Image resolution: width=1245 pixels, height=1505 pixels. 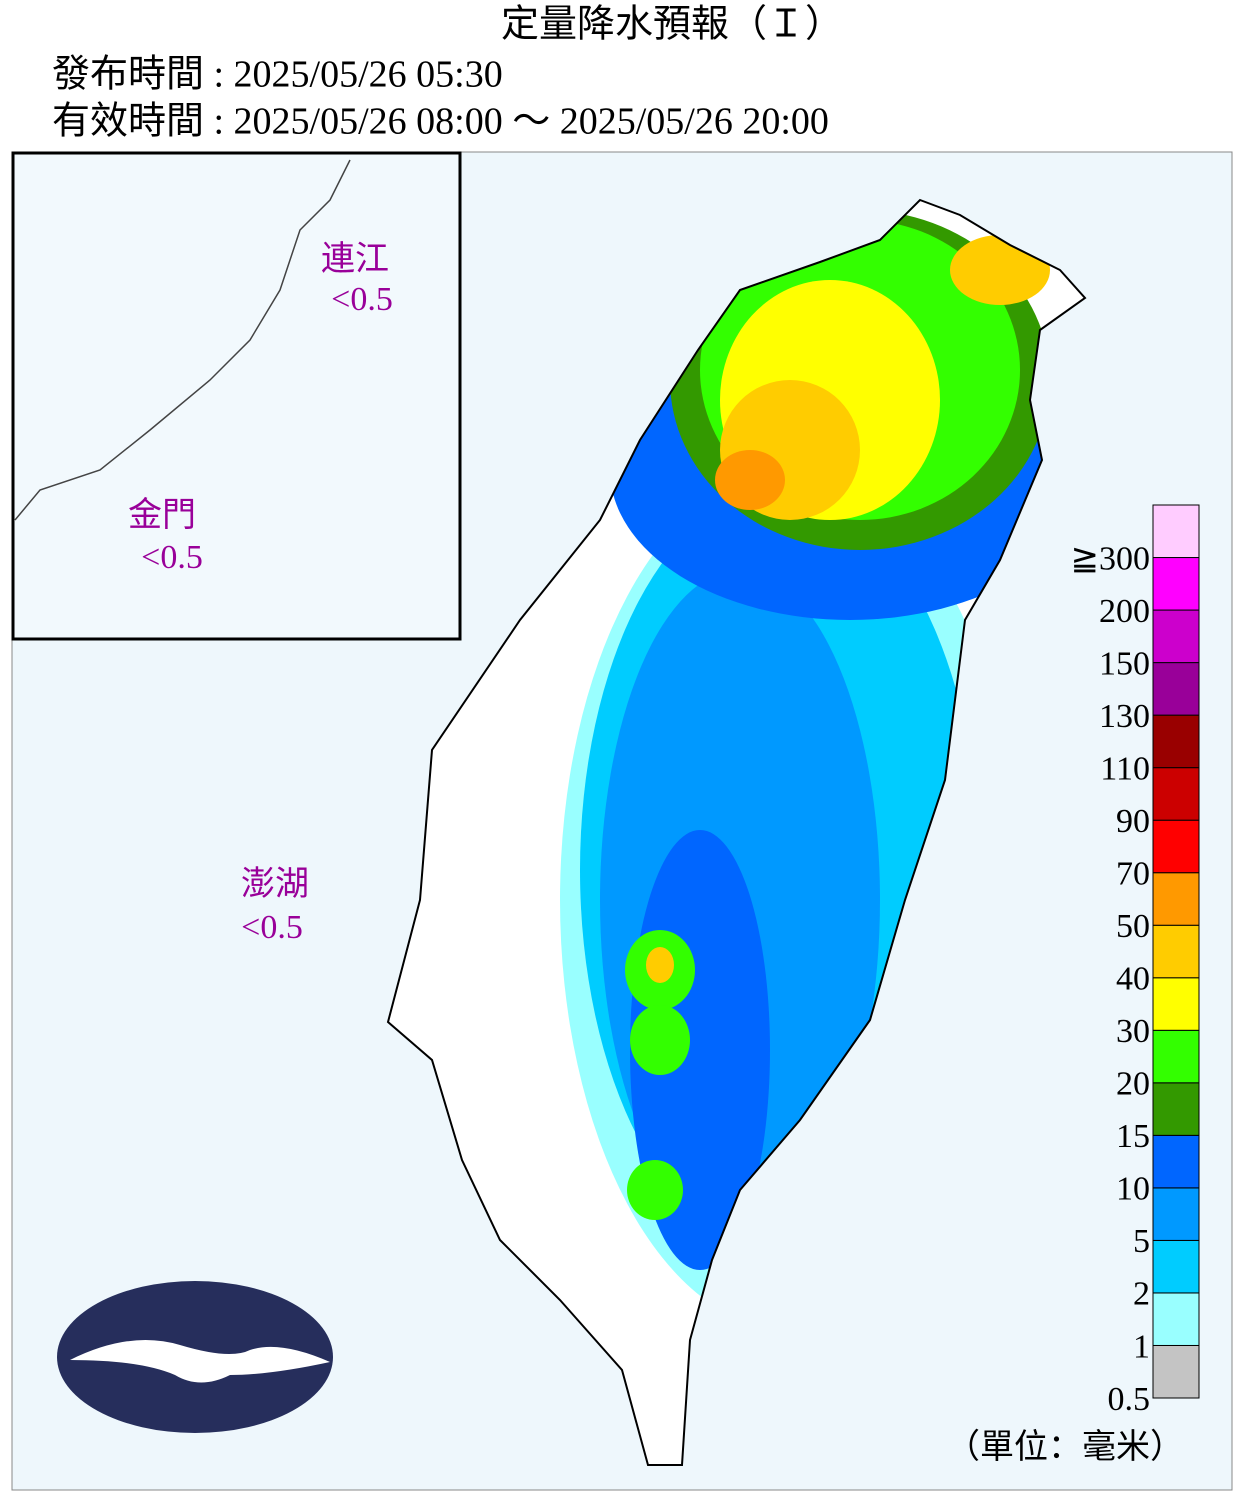 I want to click on legend-label: 70, so click(x=1133, y=874).